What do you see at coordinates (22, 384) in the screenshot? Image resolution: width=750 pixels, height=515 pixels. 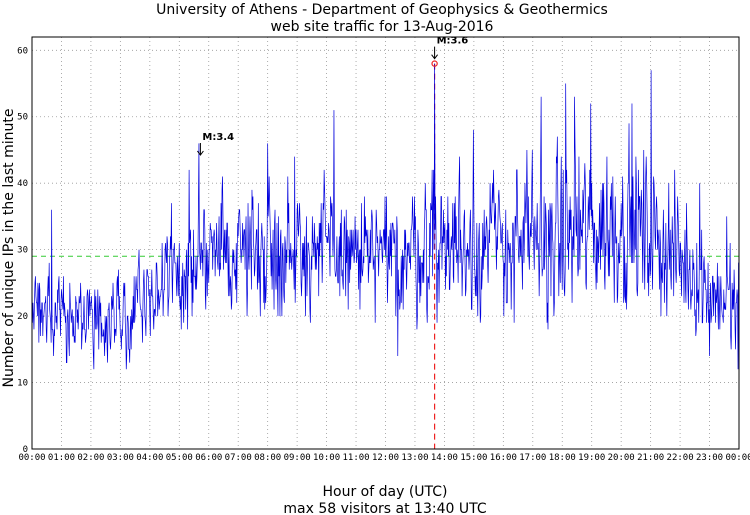 I see `y-tick-label: 10` at bounding box center [22, 384].